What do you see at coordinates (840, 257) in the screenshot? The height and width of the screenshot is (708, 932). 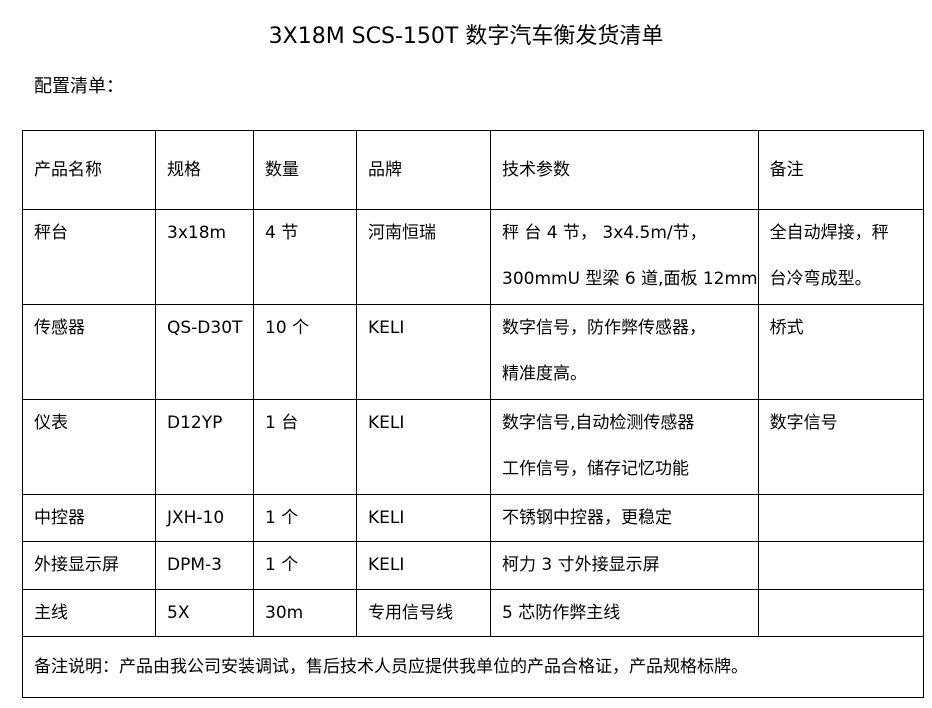 I see `remark-cell: 全自动焊接，秤 台冷弯成型。` at bounding box center [840, 257].